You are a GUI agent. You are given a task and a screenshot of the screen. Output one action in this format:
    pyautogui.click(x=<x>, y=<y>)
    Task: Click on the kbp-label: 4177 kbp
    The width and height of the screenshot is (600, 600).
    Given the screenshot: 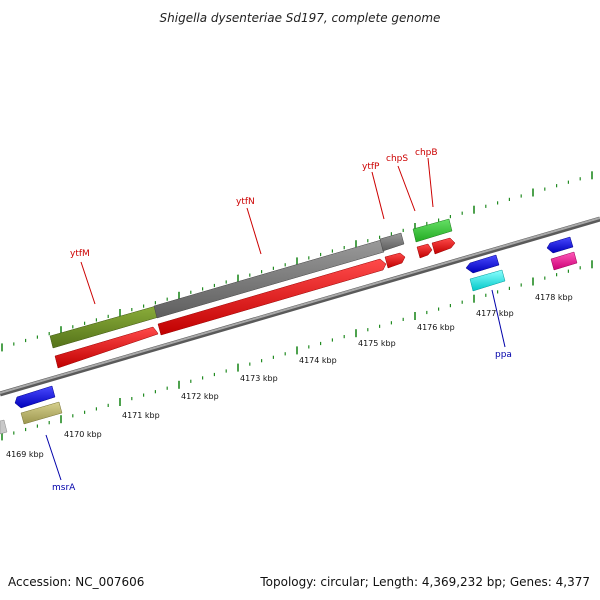 What is the action you would take?
    pyautogui.click(x=495, y=313)
    